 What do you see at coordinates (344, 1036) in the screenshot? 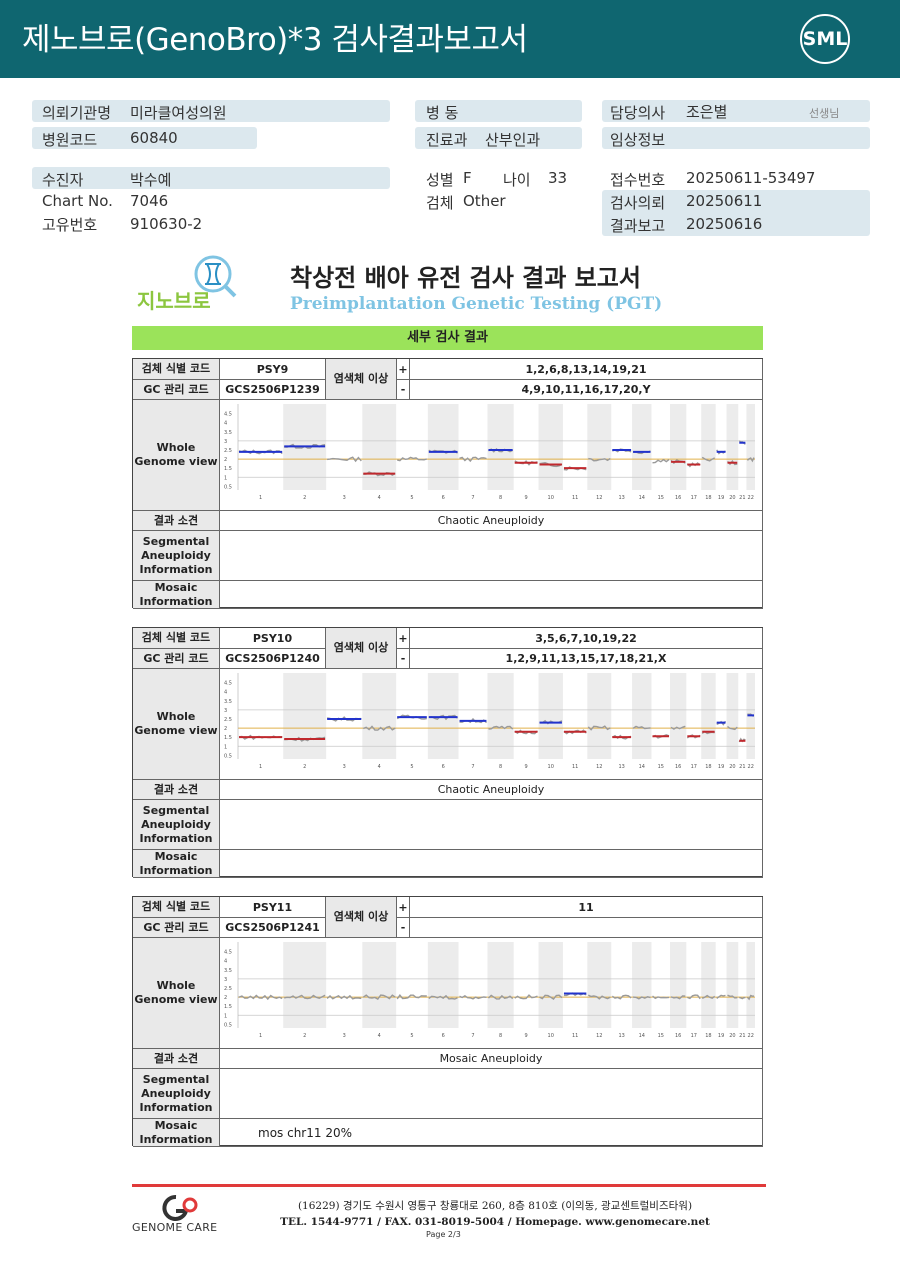
I see `x-tick-label: 3` at bounding box center [344, 1036].